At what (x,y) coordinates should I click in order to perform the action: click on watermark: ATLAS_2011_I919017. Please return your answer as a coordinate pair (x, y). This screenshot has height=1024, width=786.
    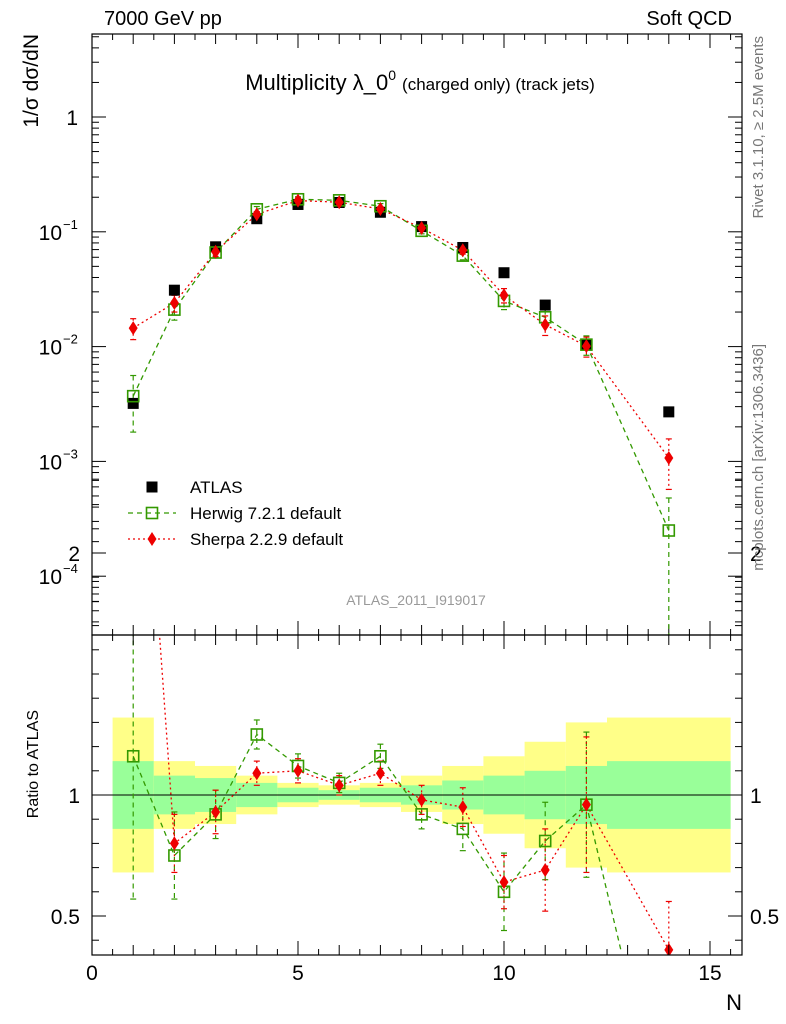
    Looking at the image, I should click on (416, 600).